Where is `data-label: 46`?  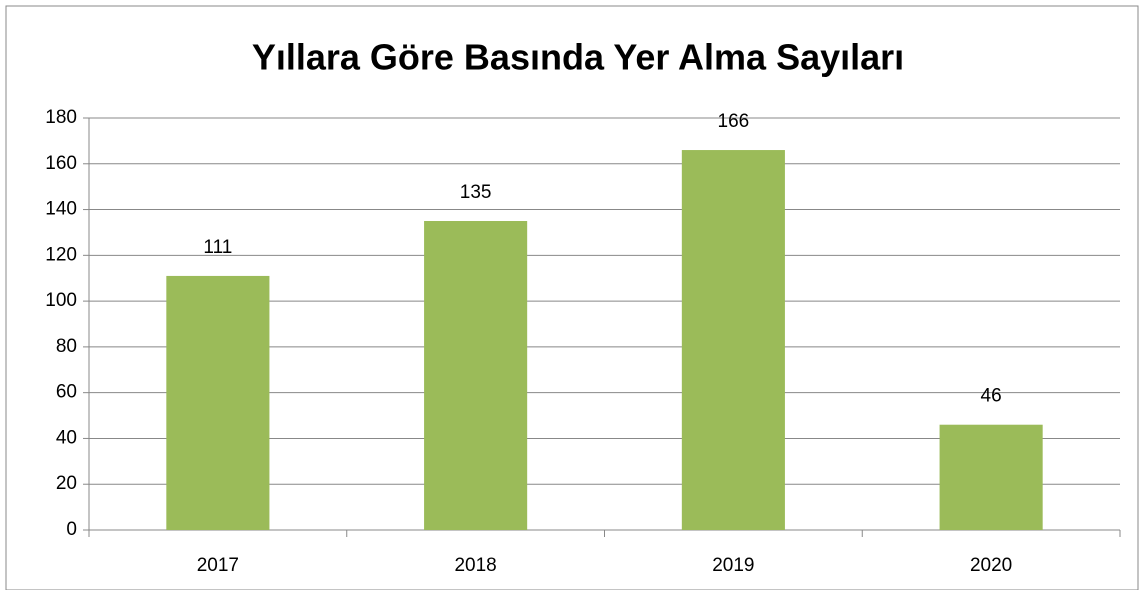
data-label: 46 is located at coordinates (991, 396).